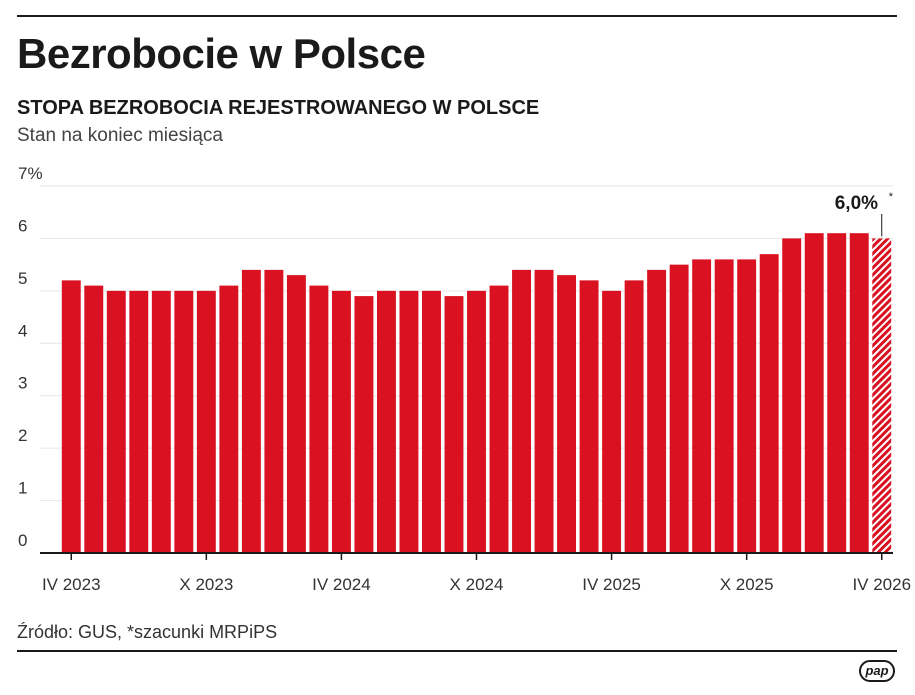 Image resolution: width=915 pixels, height=695 pixels. I want to click on chart-subtitle: STOPA BEZROBOCIA REJESTROWANEGO W POLSCE, so click(278, 108).